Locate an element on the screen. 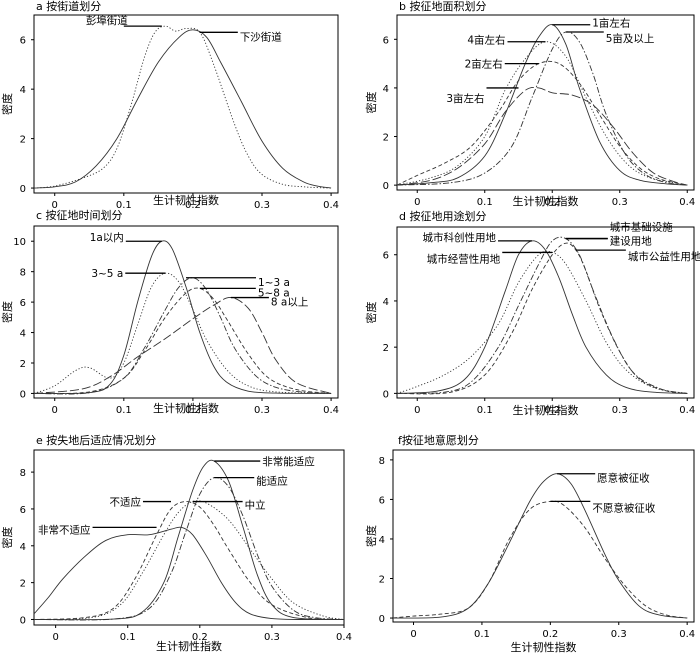 The height and width of the screenshot is (658, 700). annotation-label: 中立 is located at coordinates (255, 505).